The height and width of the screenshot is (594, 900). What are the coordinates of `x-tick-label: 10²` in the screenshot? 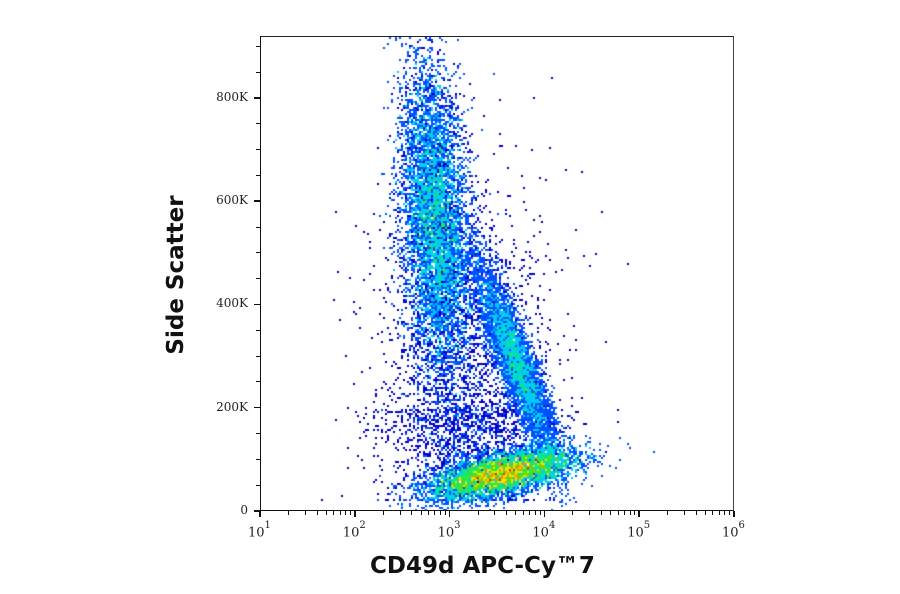 It's located at (354, 530).